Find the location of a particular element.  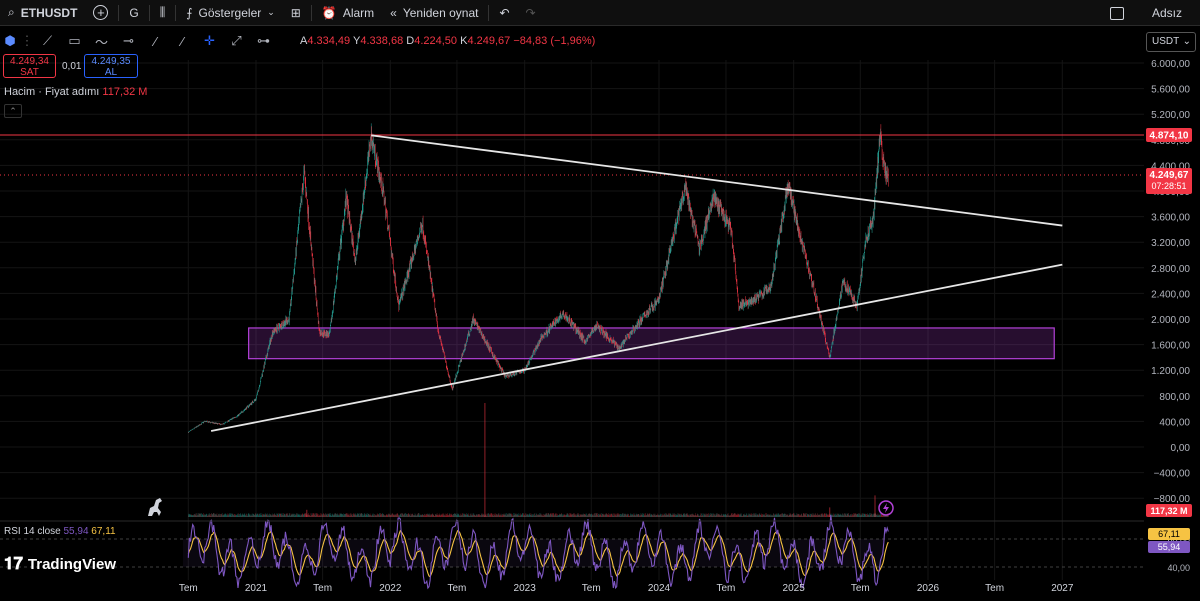

symbol-search: ⌕ ETHUSDT is located at coordinates (42, 13).